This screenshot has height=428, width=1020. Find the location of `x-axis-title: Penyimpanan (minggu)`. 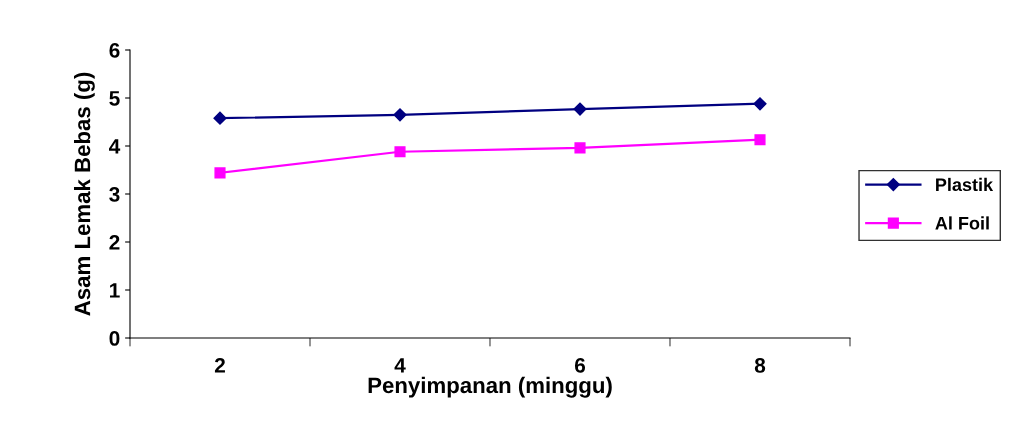

x-axis-title: Penyimpanan (minggu) is located at coordinates (490, 387).